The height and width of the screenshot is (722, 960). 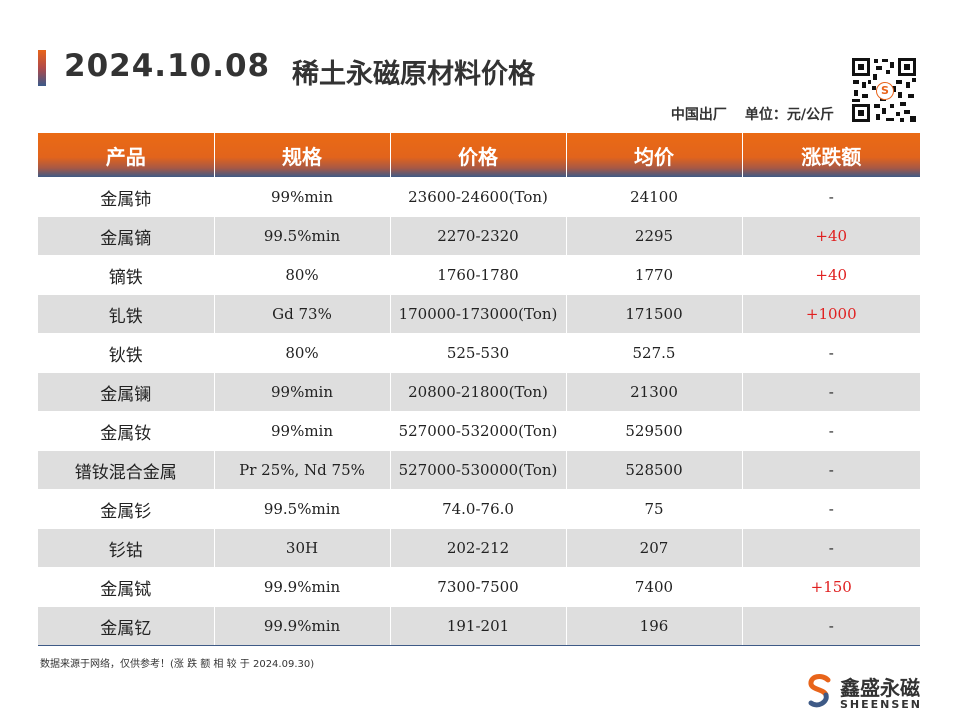 I want to click on qr-logo: S, so click(x=885, y=91).